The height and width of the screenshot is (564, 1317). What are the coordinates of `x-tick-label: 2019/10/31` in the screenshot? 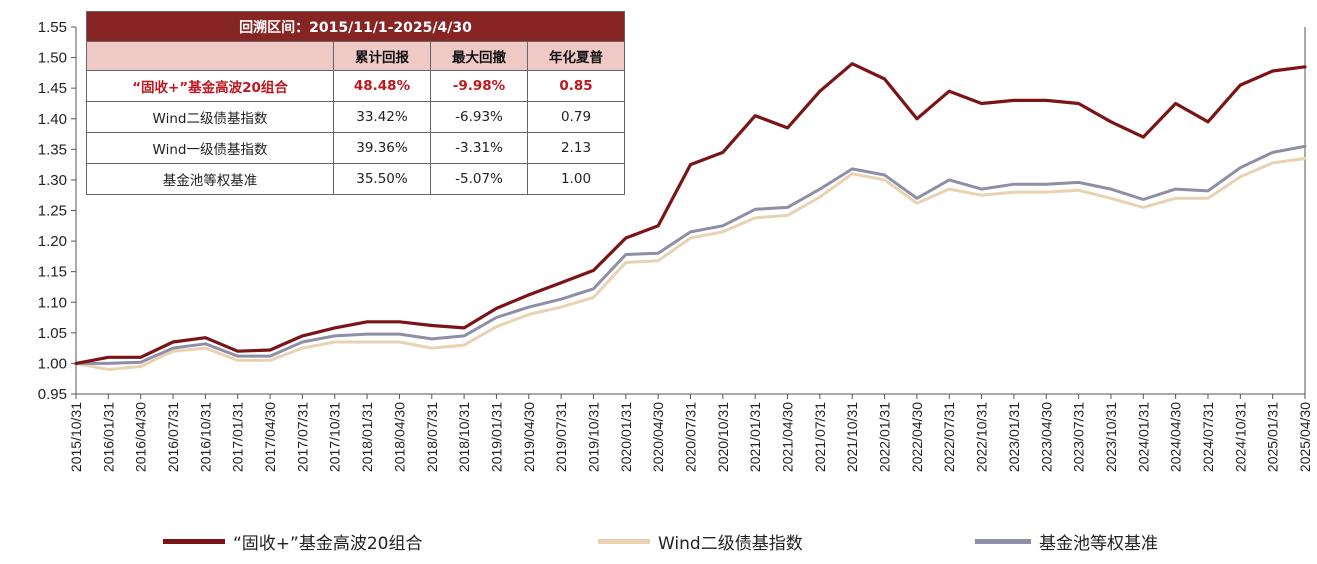 It's located at (593, 437).